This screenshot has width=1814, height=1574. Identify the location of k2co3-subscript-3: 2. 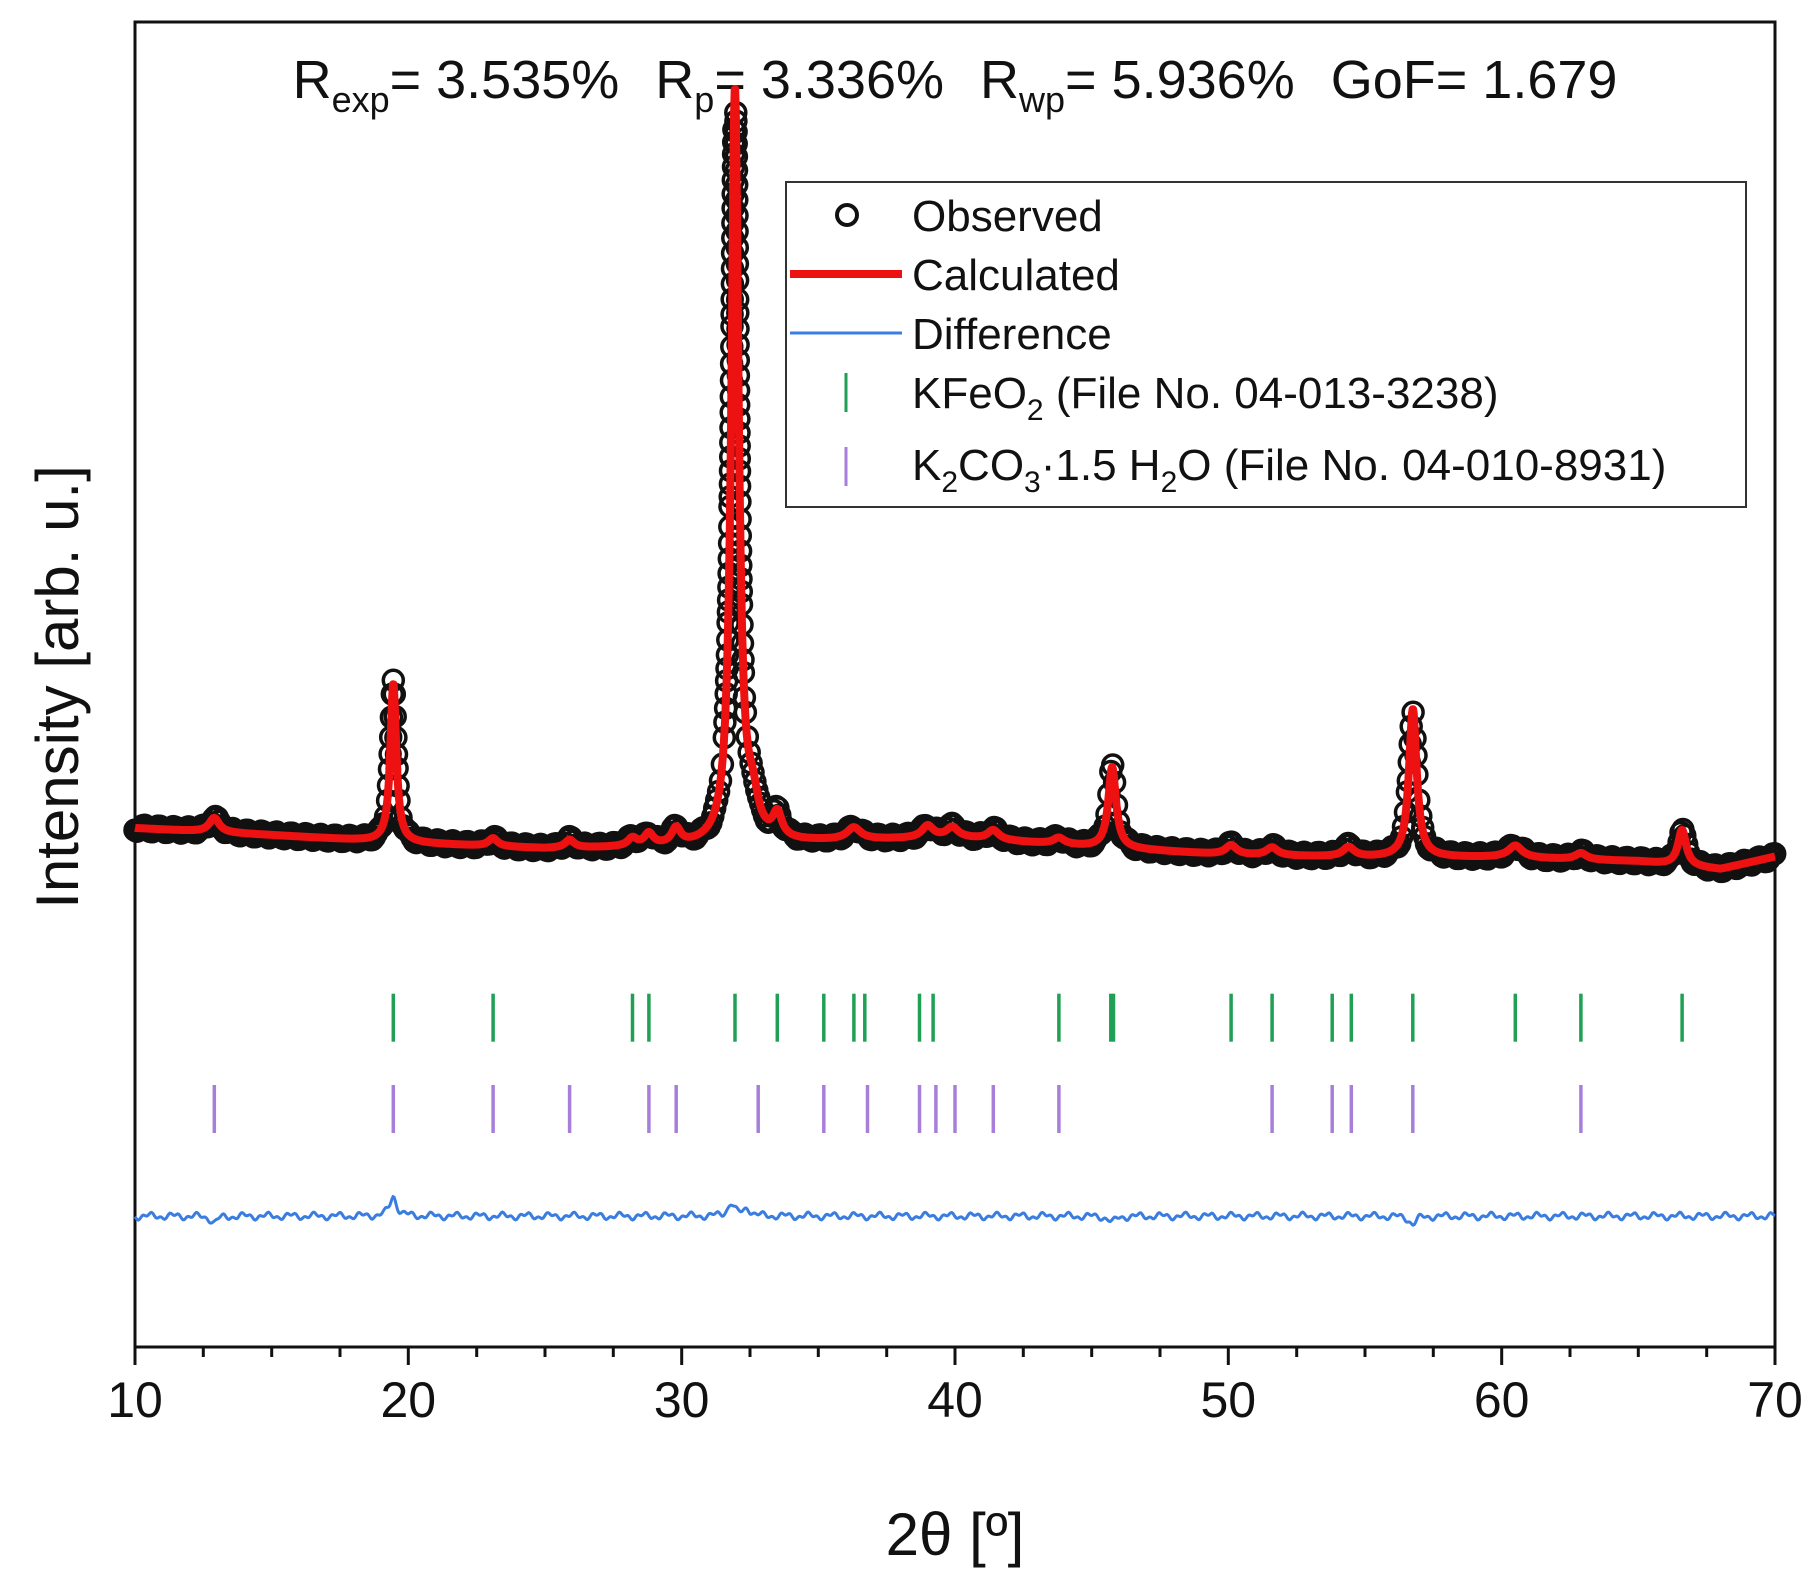
(1169, 482).